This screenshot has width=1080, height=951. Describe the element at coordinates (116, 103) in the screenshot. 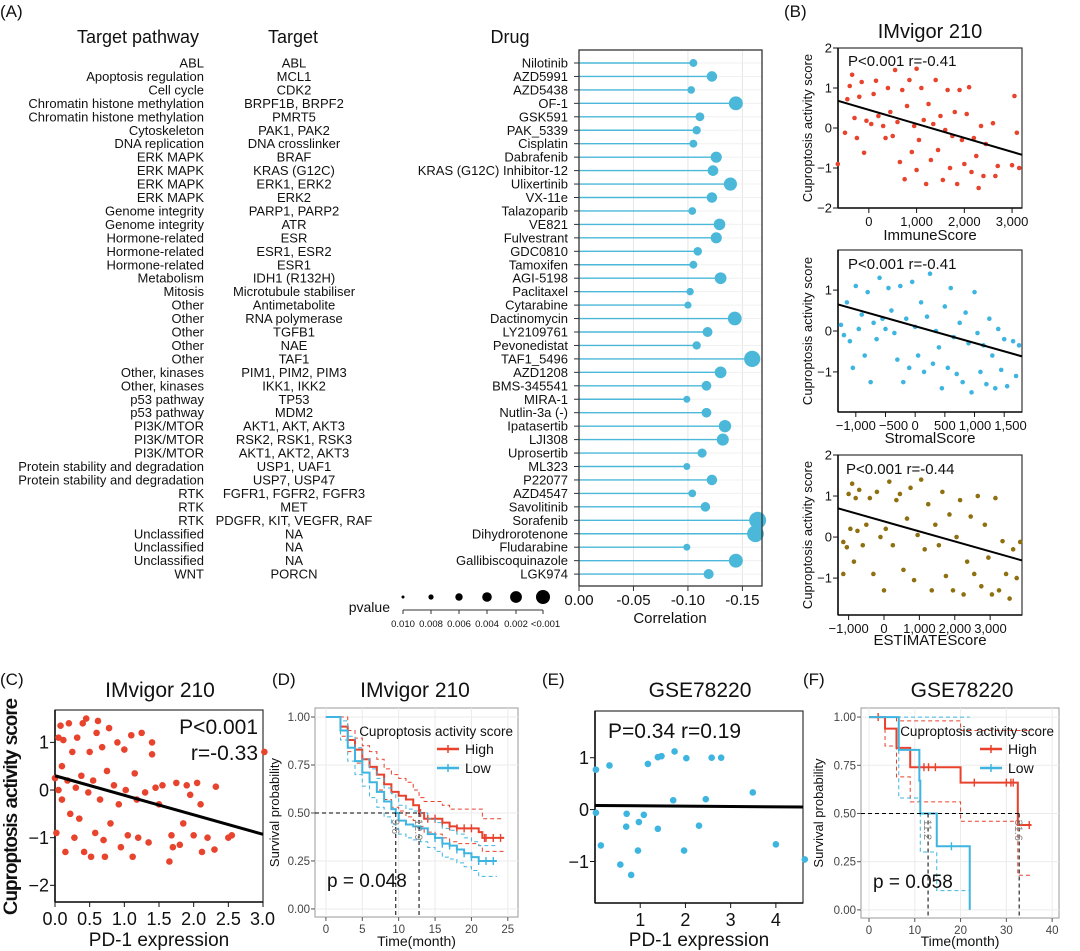

I see `row-pathway: Chromatin histone methylation` at that location.